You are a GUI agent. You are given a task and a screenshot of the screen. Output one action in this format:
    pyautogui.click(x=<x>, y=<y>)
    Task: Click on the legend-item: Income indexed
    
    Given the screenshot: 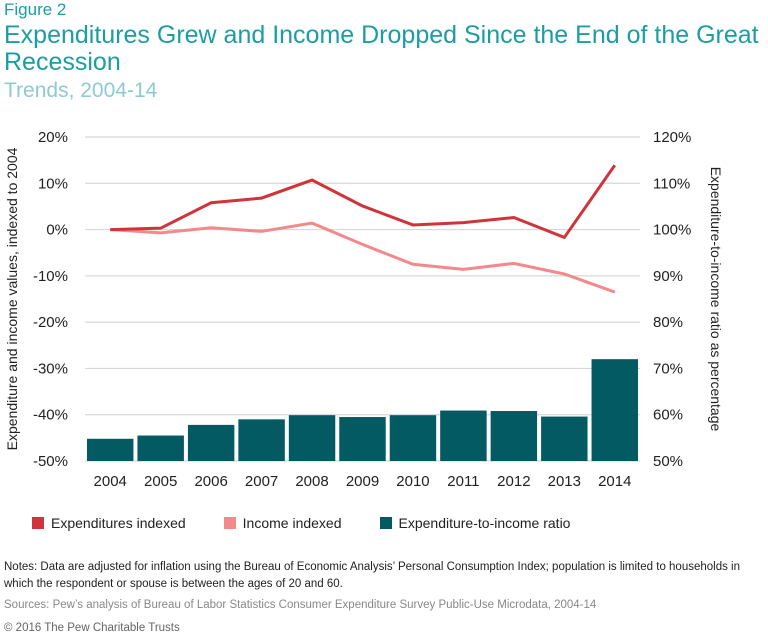 What is the action you would take?
    pyautogui.click(x=282, y=523)
    